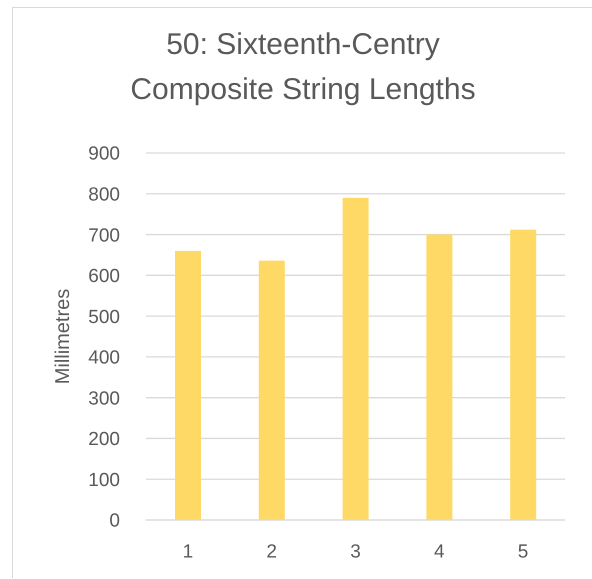 The height and width of the screenshot is (579, 592). What do you see at coordinates (104, 480) in the screenshot?
I see `y-tick-label: 100` at bounding box center [104, 480].